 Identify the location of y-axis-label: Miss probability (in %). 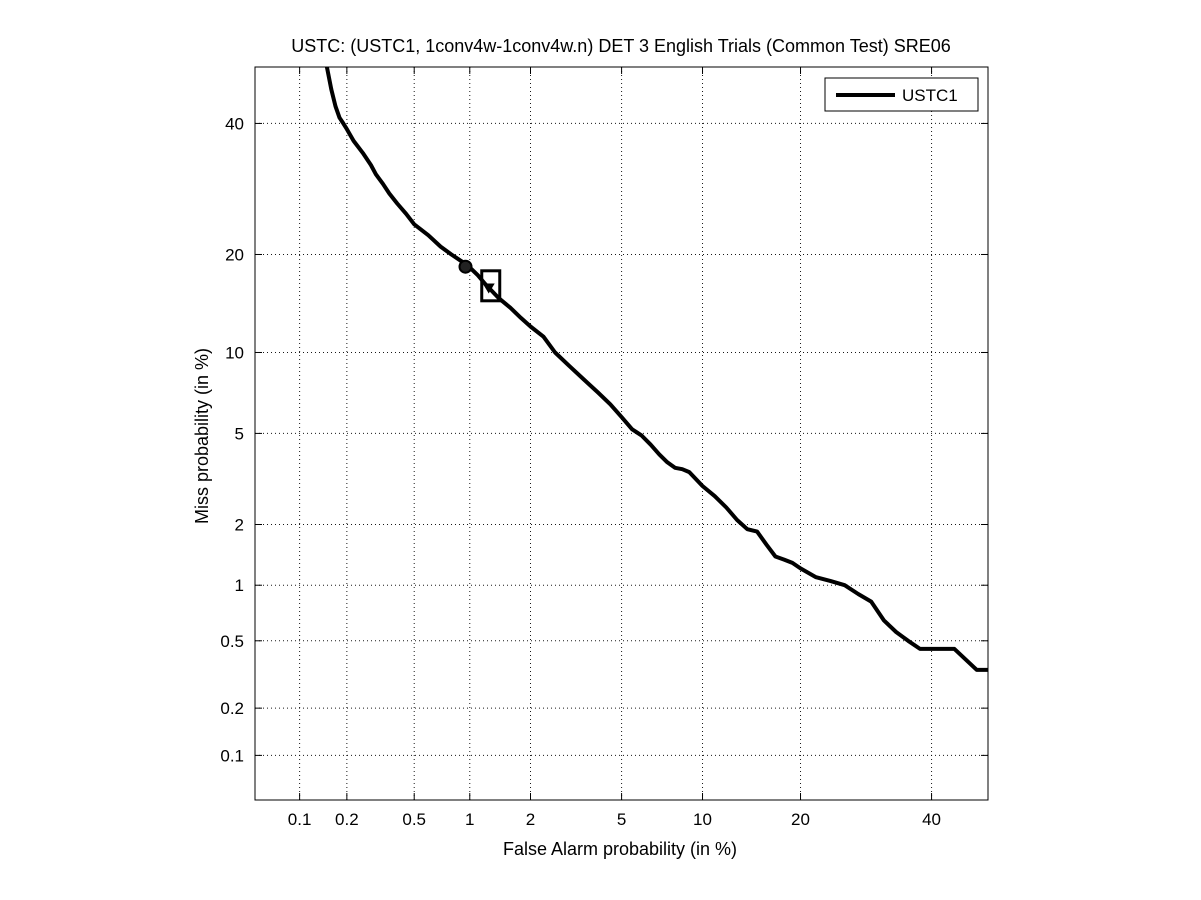
(202, 436).